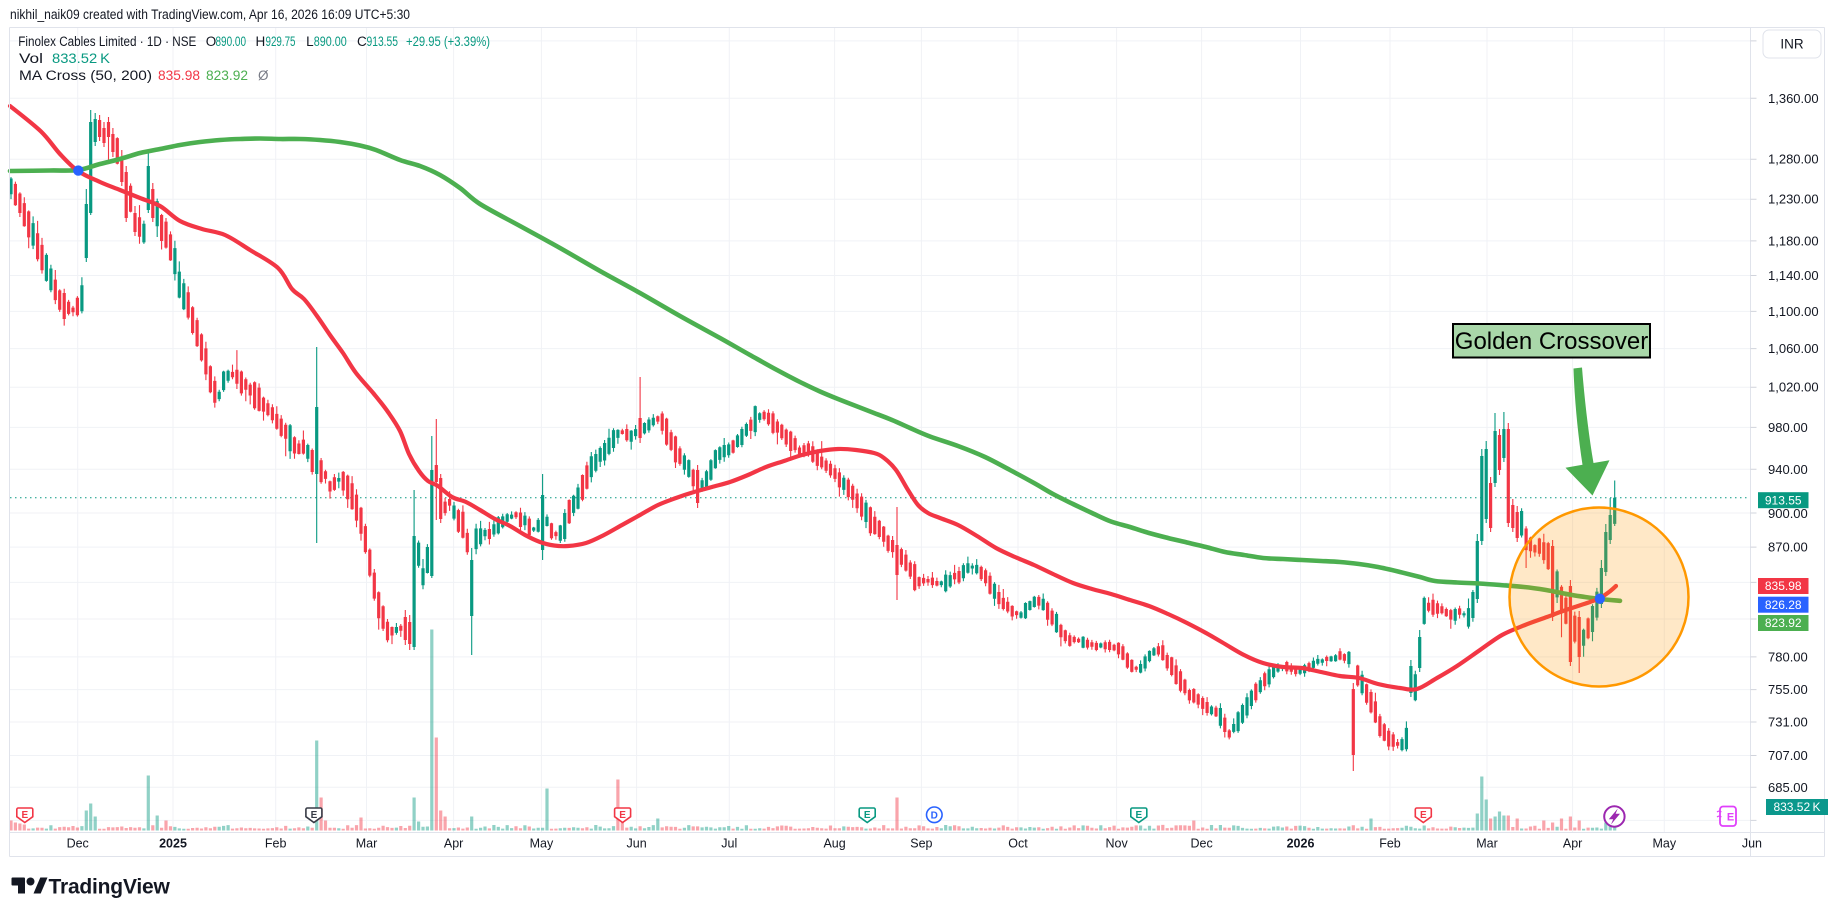  What do you see at coordinates (211, 41) in the screenshot?
I see `svg-text: O` at bounding box center [211, 41].